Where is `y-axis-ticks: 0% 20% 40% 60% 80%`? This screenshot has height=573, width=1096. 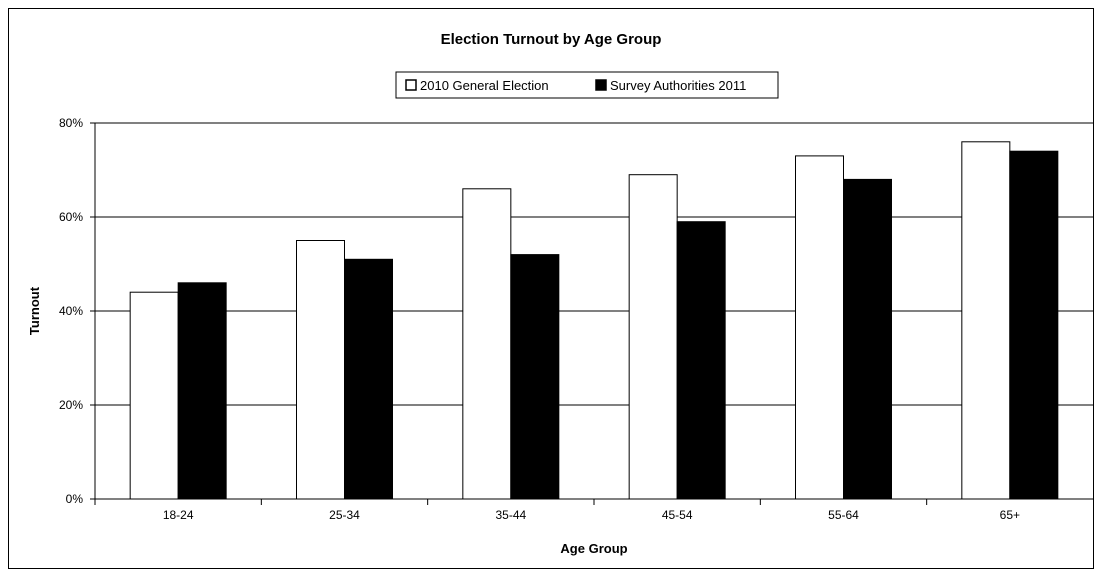 y-axis-ticks: 0% 20% 40% 60% 80% is located at coordinates (77, 311).